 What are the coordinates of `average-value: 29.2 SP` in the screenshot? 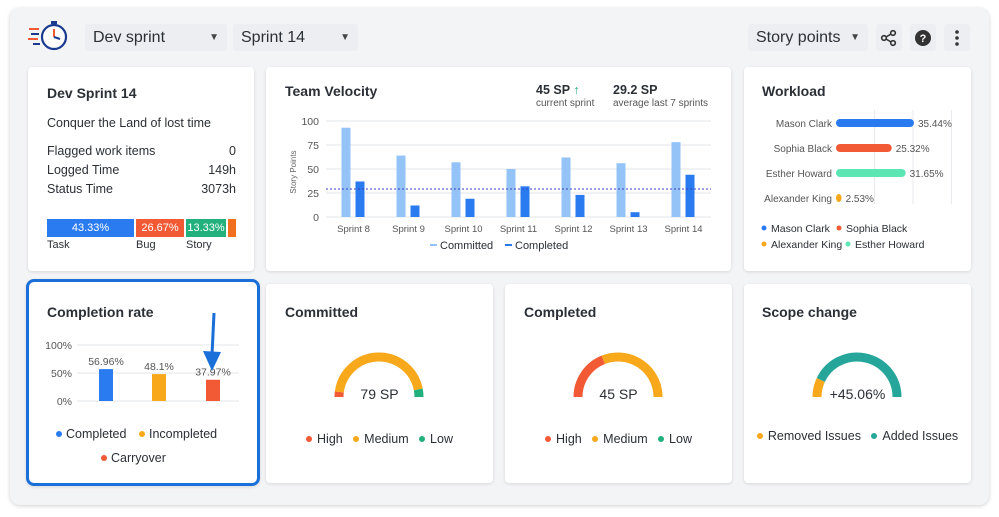 It's located at (635, 90).